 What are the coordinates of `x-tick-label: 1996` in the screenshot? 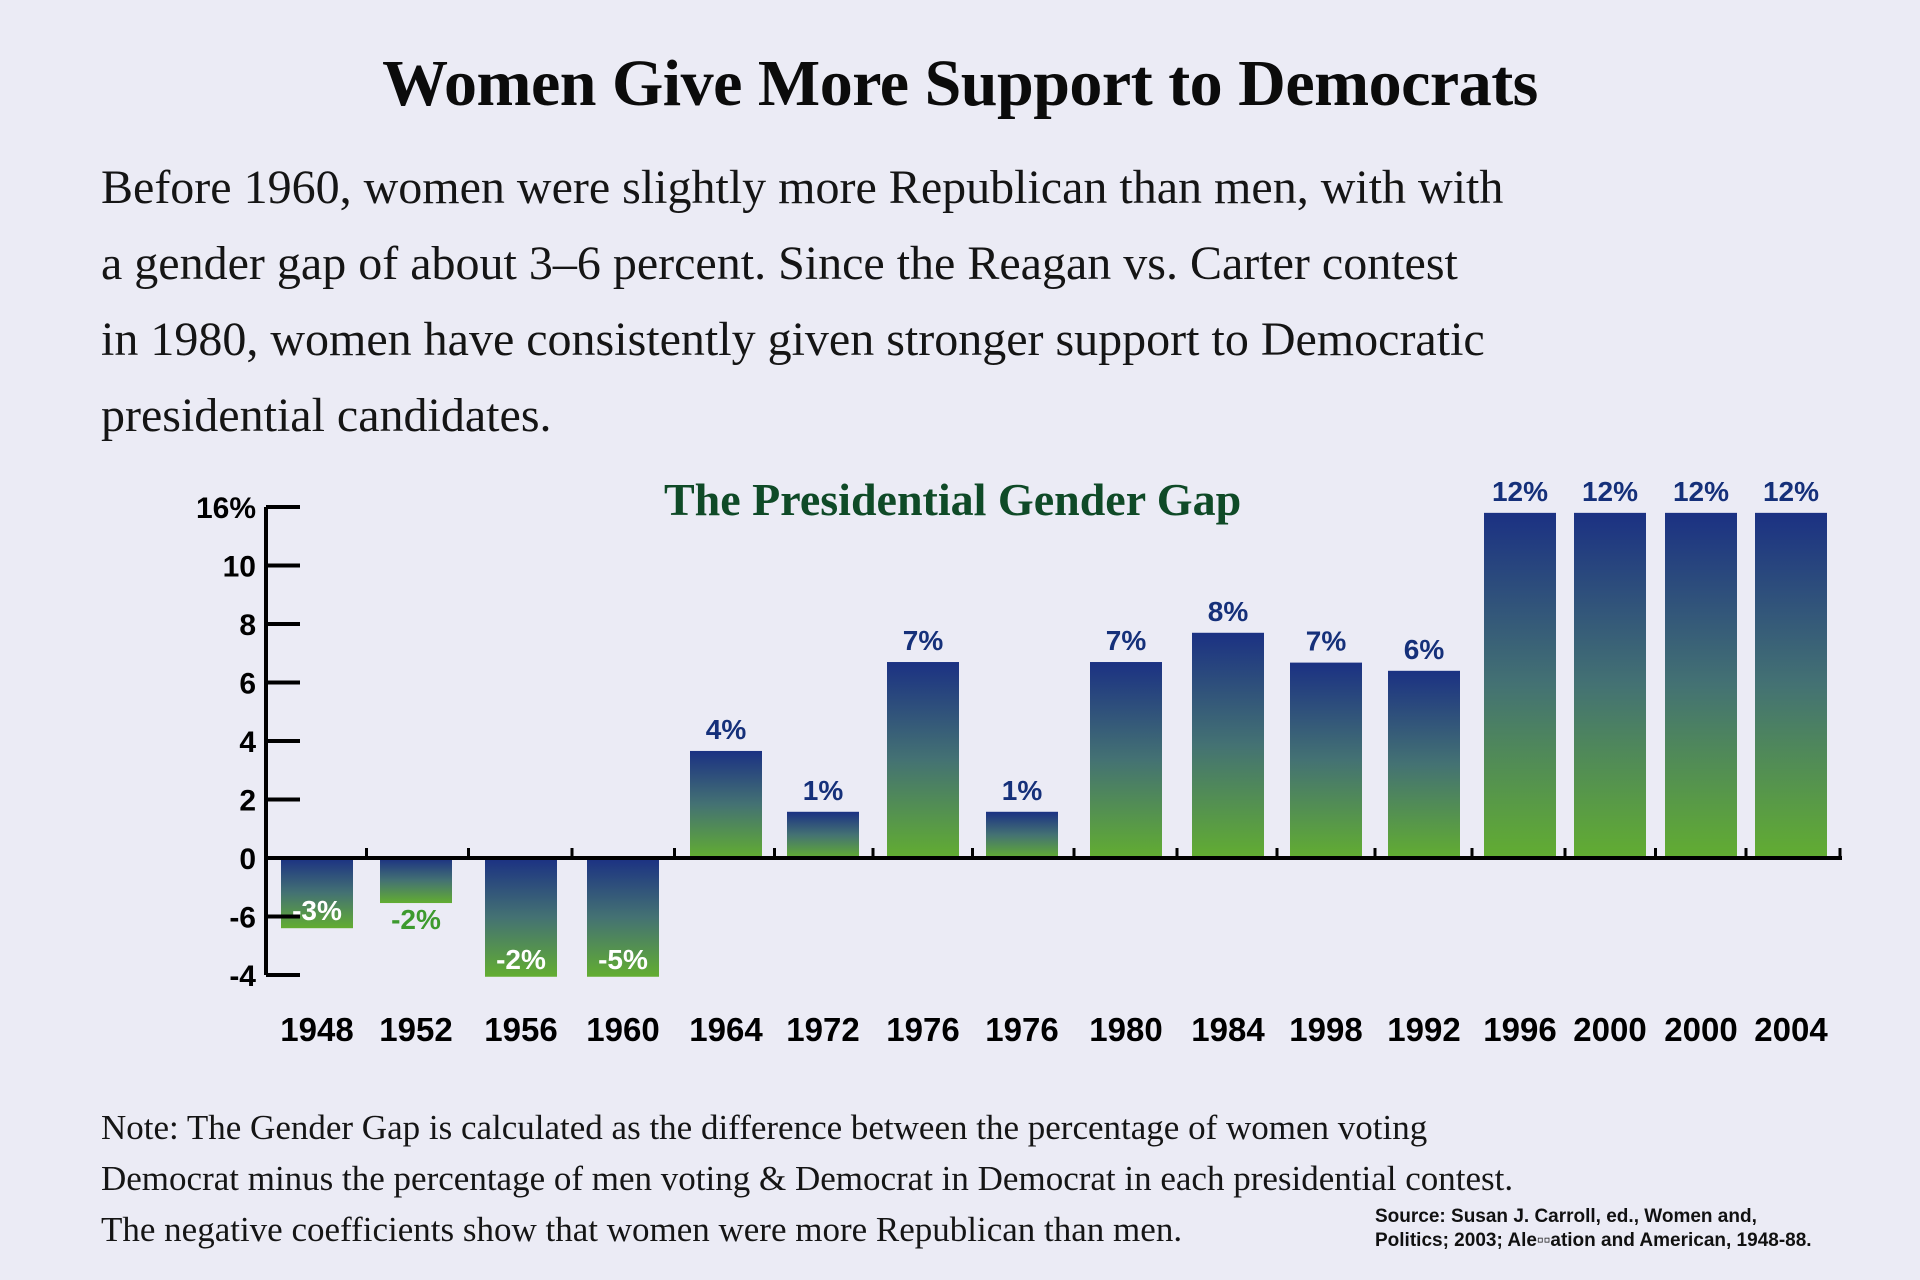 It's located at (1519, 1029).